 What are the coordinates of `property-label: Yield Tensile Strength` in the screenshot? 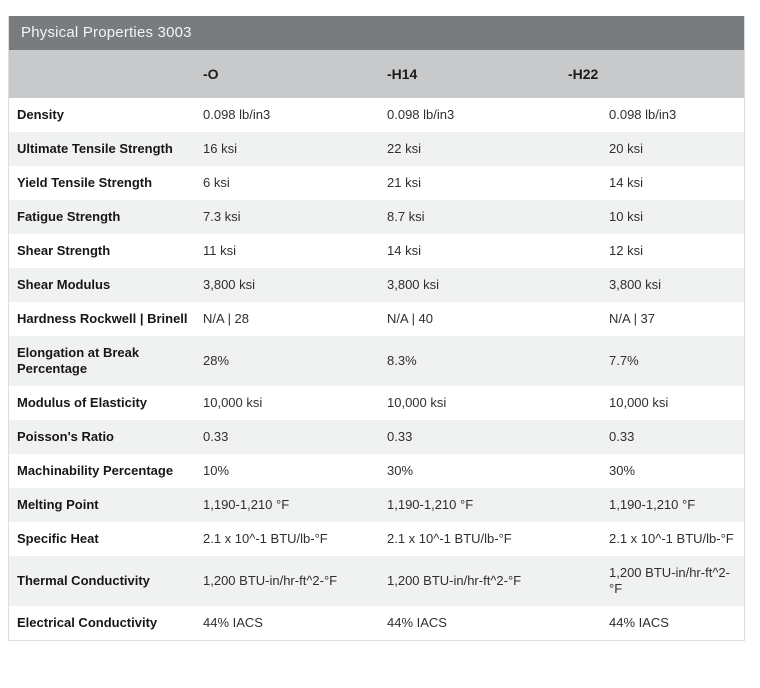 It's located at (85, 182).